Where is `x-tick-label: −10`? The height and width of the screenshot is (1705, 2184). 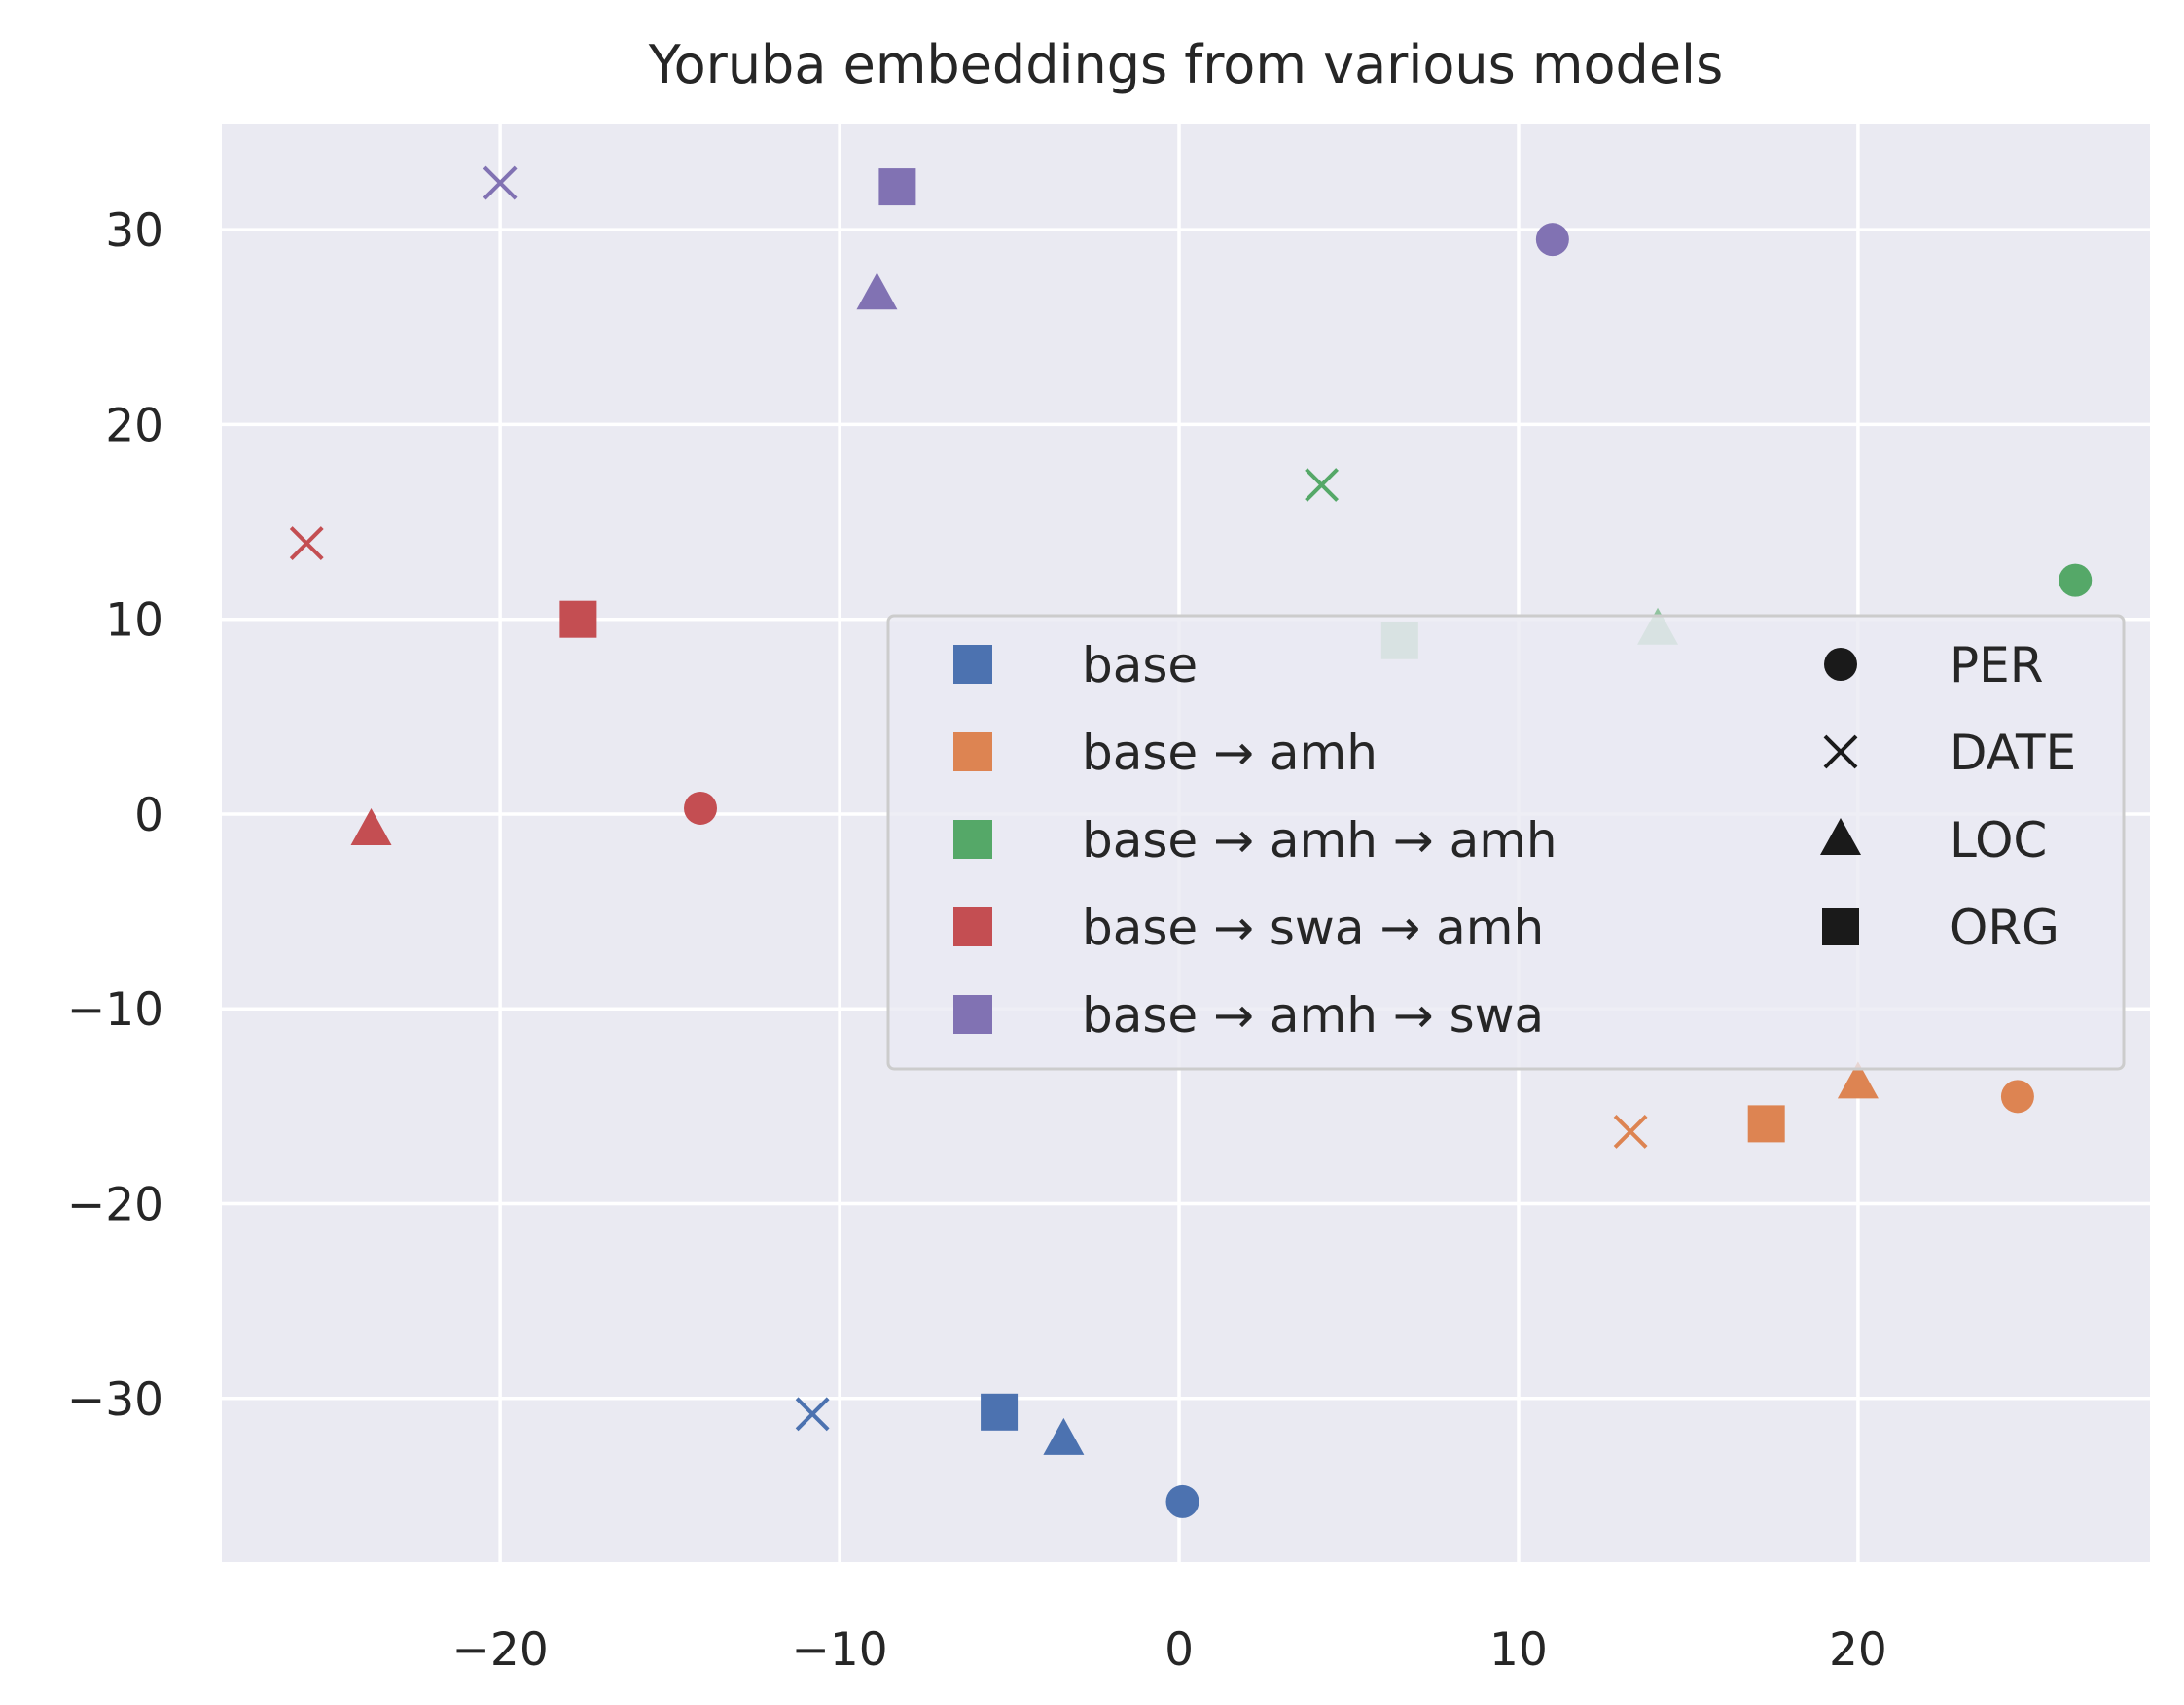
x-tick-label: −10 is located at coordinates (839, 1650).